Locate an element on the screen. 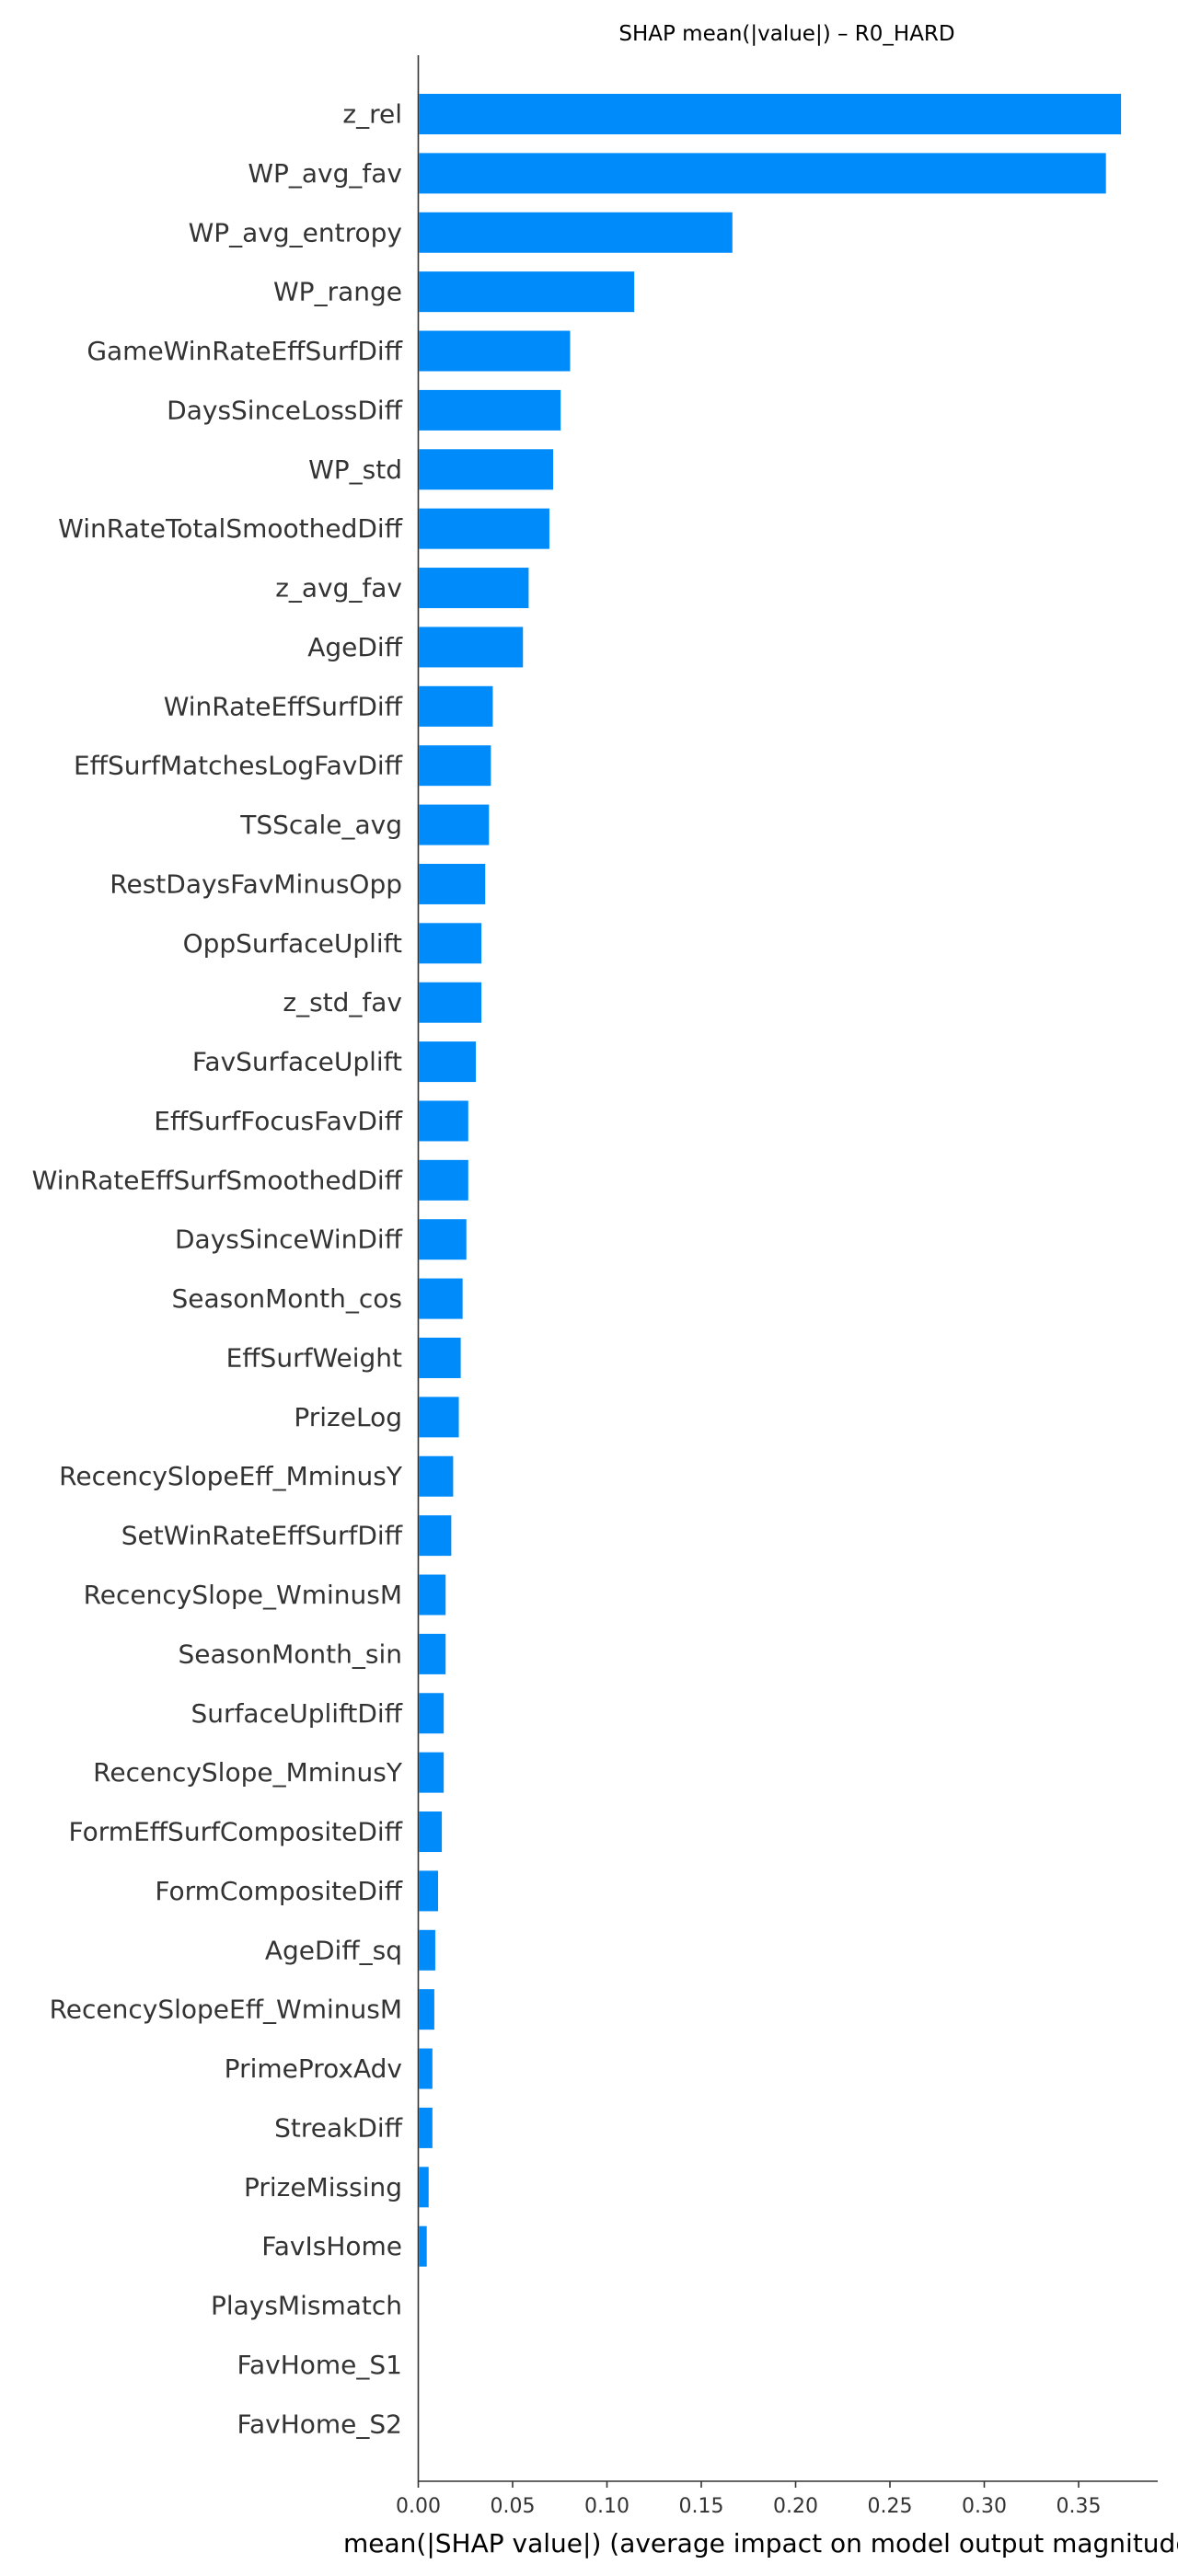 This screenshot has width=1178, height=2576. category-label-seasonmonth-sin: SeasonMonth_sin is located at coordinates (291, 1654).